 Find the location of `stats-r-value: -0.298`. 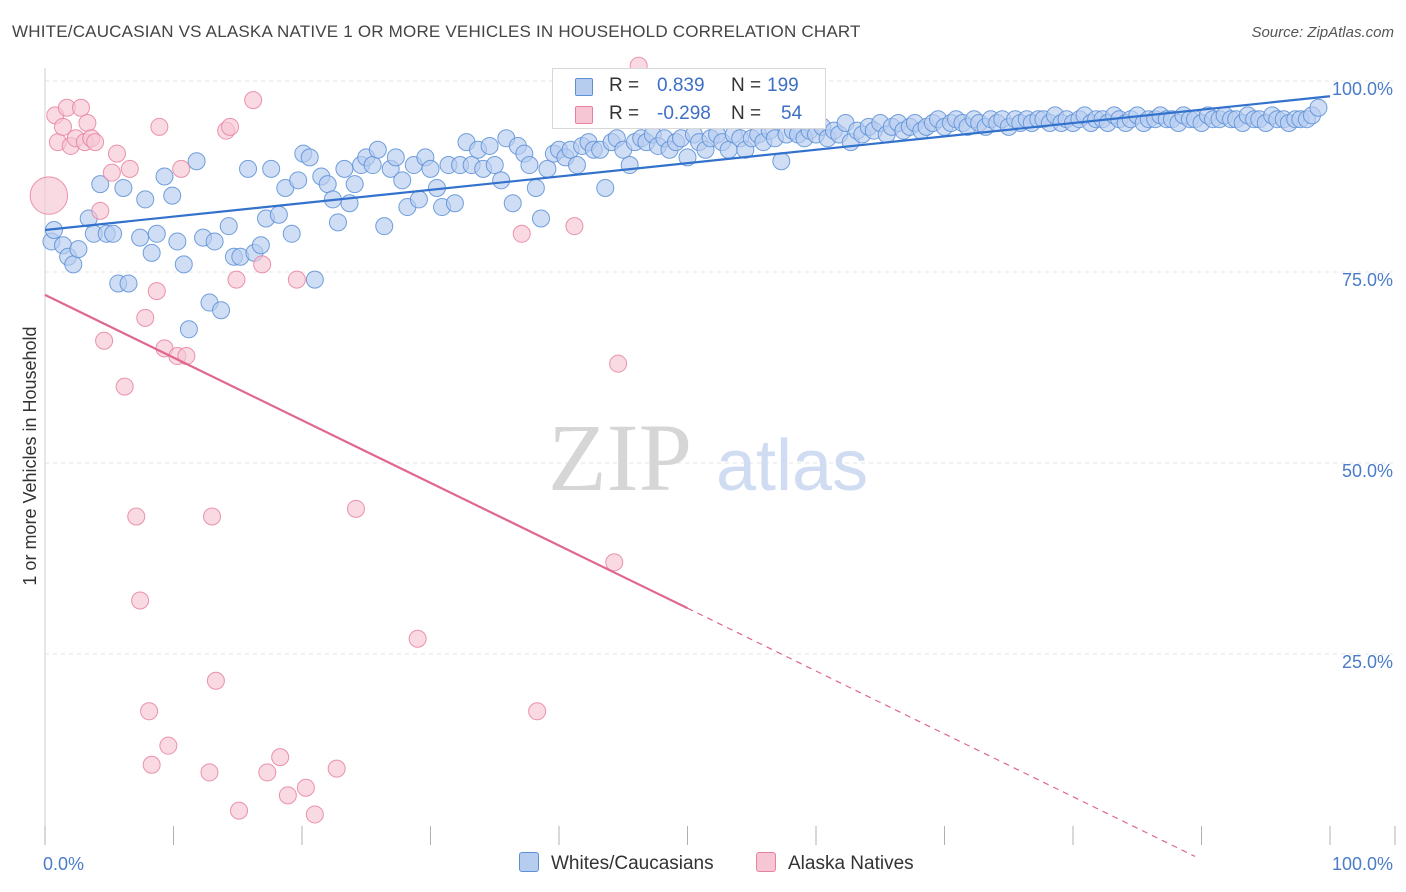

stats-r-value: -0.298 is located at coordinates (684, 113).